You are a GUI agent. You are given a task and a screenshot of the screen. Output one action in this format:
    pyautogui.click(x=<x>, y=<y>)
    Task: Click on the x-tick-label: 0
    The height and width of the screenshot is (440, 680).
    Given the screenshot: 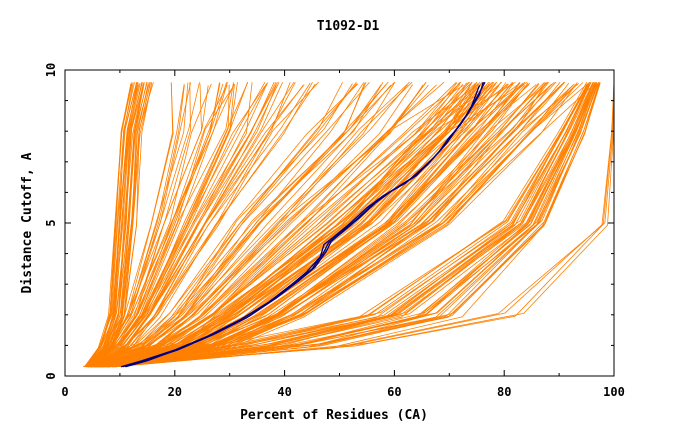 What is the action you would take?
    pyautogui.click(x=64, y=392)
    